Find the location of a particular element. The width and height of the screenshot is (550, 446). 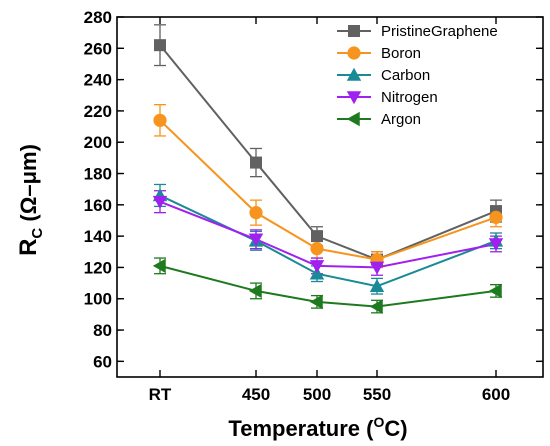

x-axis-title-sup: O is located at coordinates (378, 422).